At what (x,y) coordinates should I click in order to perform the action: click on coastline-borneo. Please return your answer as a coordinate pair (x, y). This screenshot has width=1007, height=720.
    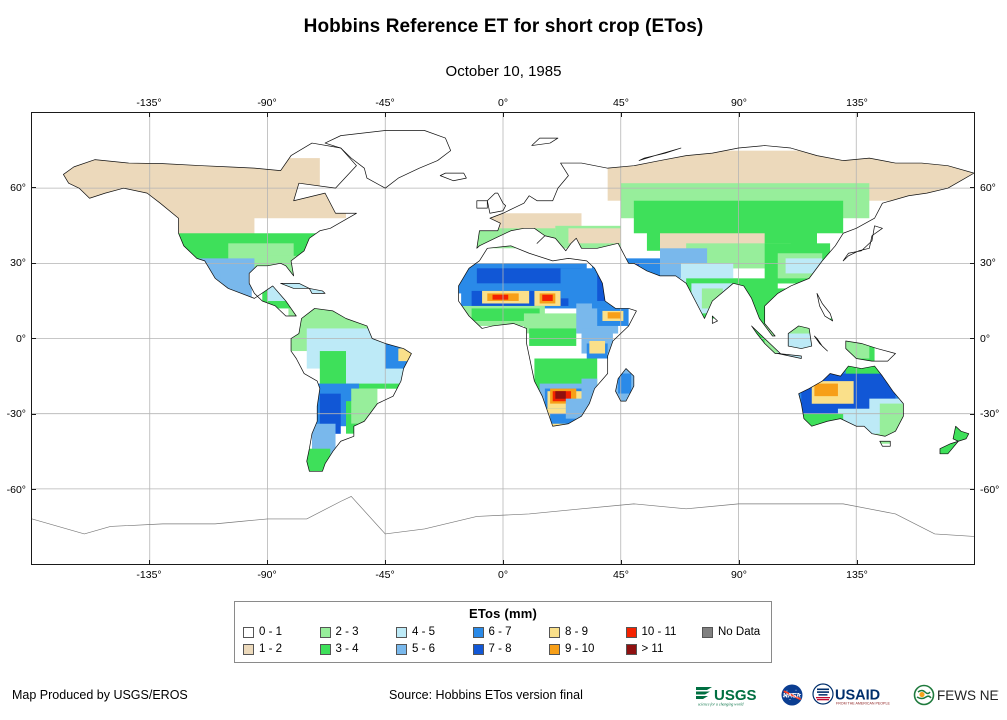
    Looking at the image, I should click on (800, 337).